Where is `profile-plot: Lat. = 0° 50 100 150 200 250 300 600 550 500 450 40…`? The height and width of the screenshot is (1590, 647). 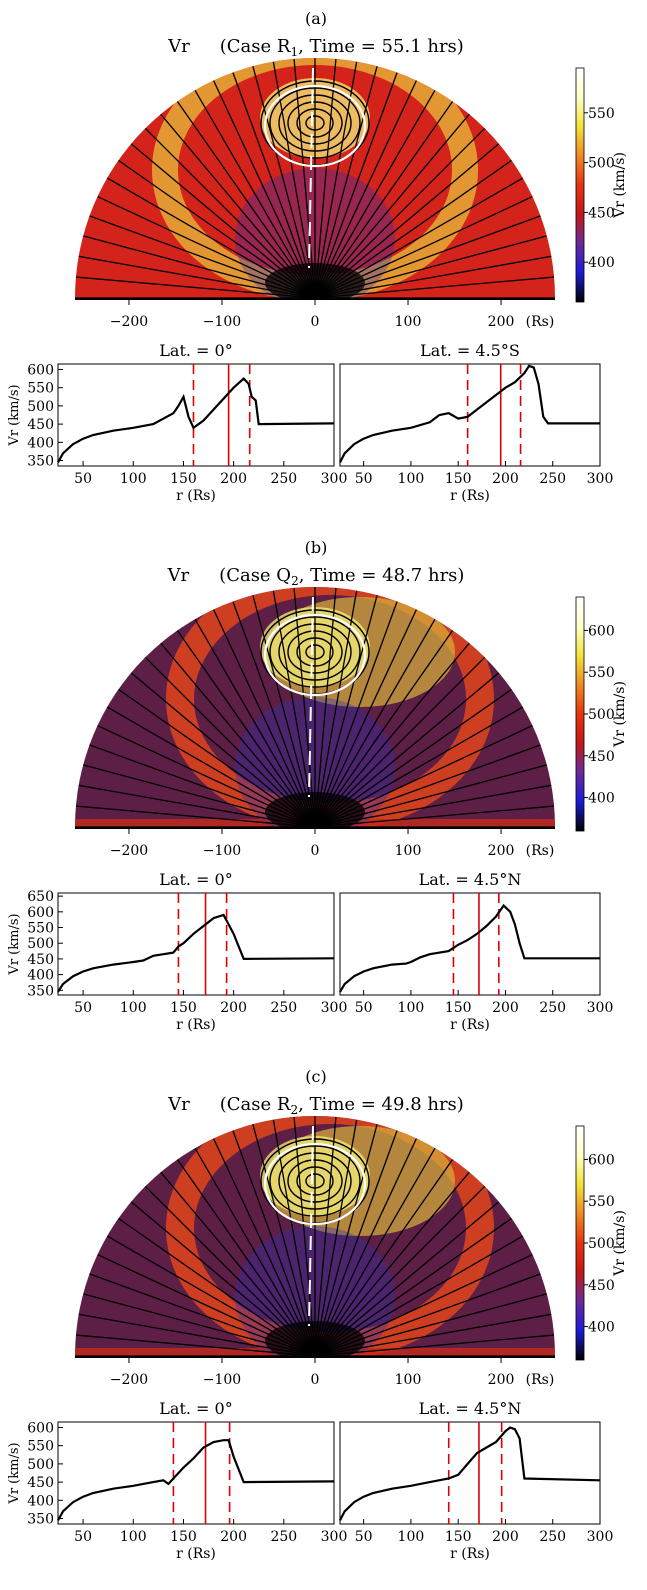
profile-plot: Lat. = 0° 50 100 150 200 250 300 600 550 500 450 40… is located at coordinates (177, 1480).